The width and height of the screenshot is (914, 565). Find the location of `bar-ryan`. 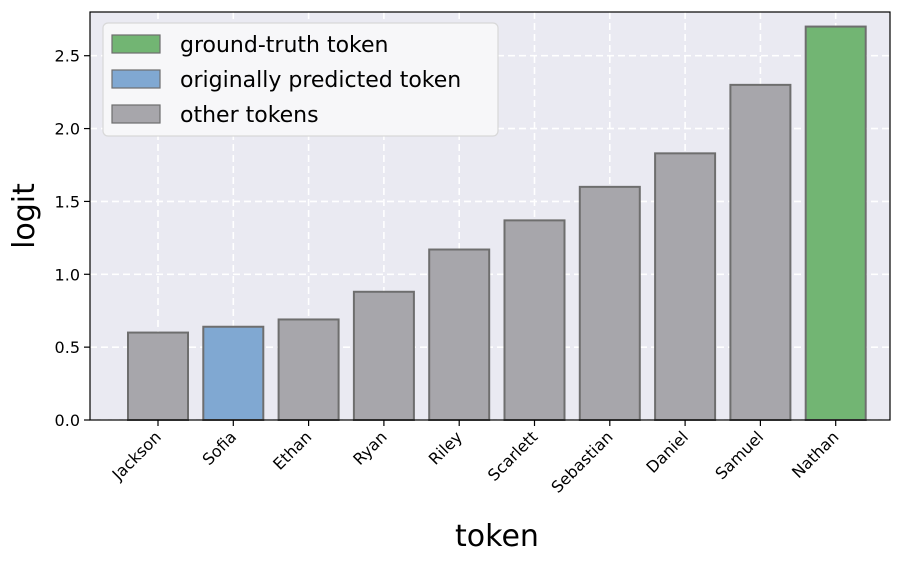

bar-ryan is located at coordinates (383, 355).